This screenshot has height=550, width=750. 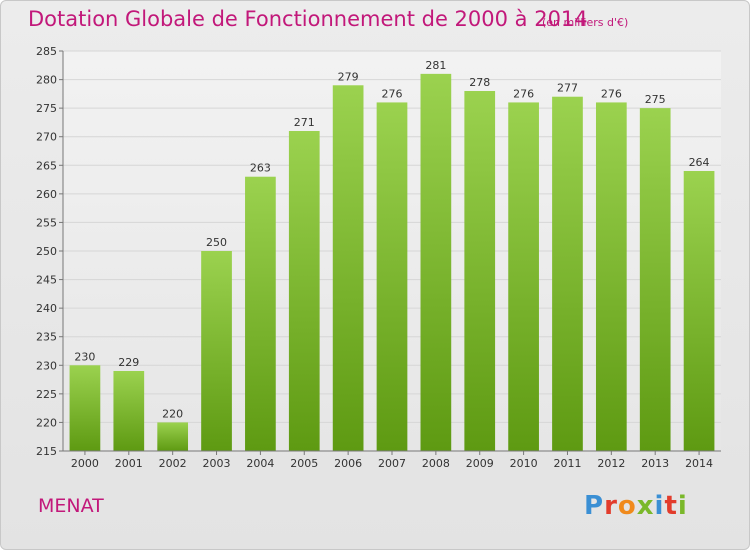 What do you see at coordinates (524, 463) in the screenshot?
I see `x-tick-label: 2010` at bounding box center [524, 463].